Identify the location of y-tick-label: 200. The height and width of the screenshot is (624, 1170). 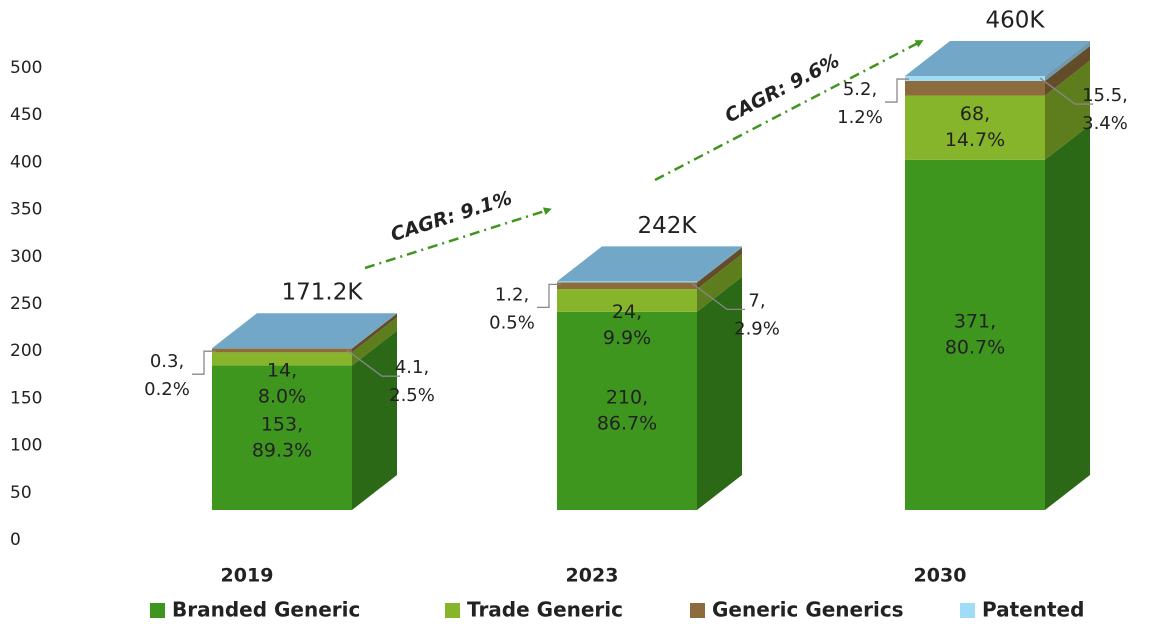
(26, 351).